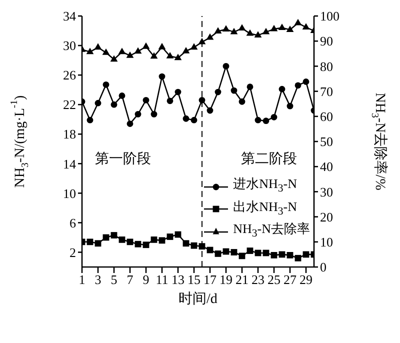 This screenshot has height=343, width=400. Describe the element at coordinates (210, 280) in the screenshot. I see `x-tick-label: 17` at that location.